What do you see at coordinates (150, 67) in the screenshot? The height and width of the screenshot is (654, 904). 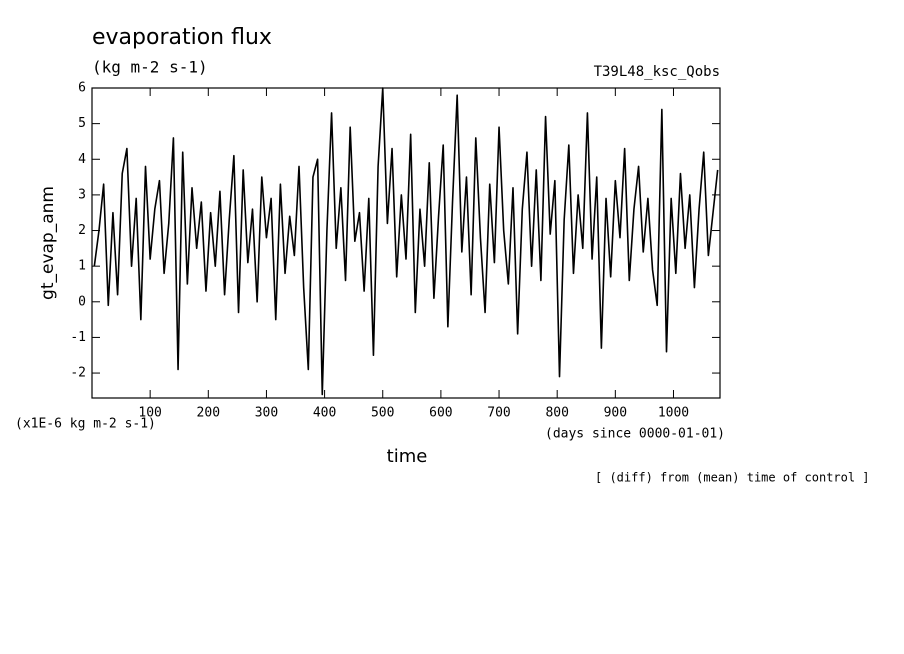 I see `subtitle: (kg m-2 s-1)` at bounding box center [150, 67].